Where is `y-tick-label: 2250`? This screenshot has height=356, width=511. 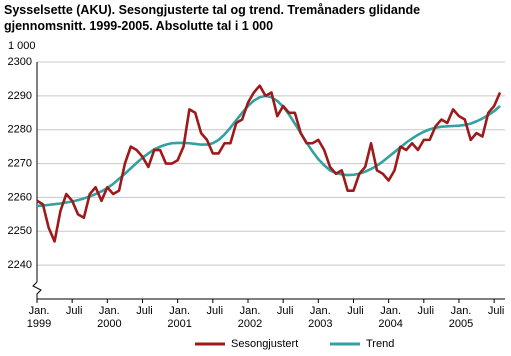 y-tick-label: 2250 is located at coordinates (20, 231).